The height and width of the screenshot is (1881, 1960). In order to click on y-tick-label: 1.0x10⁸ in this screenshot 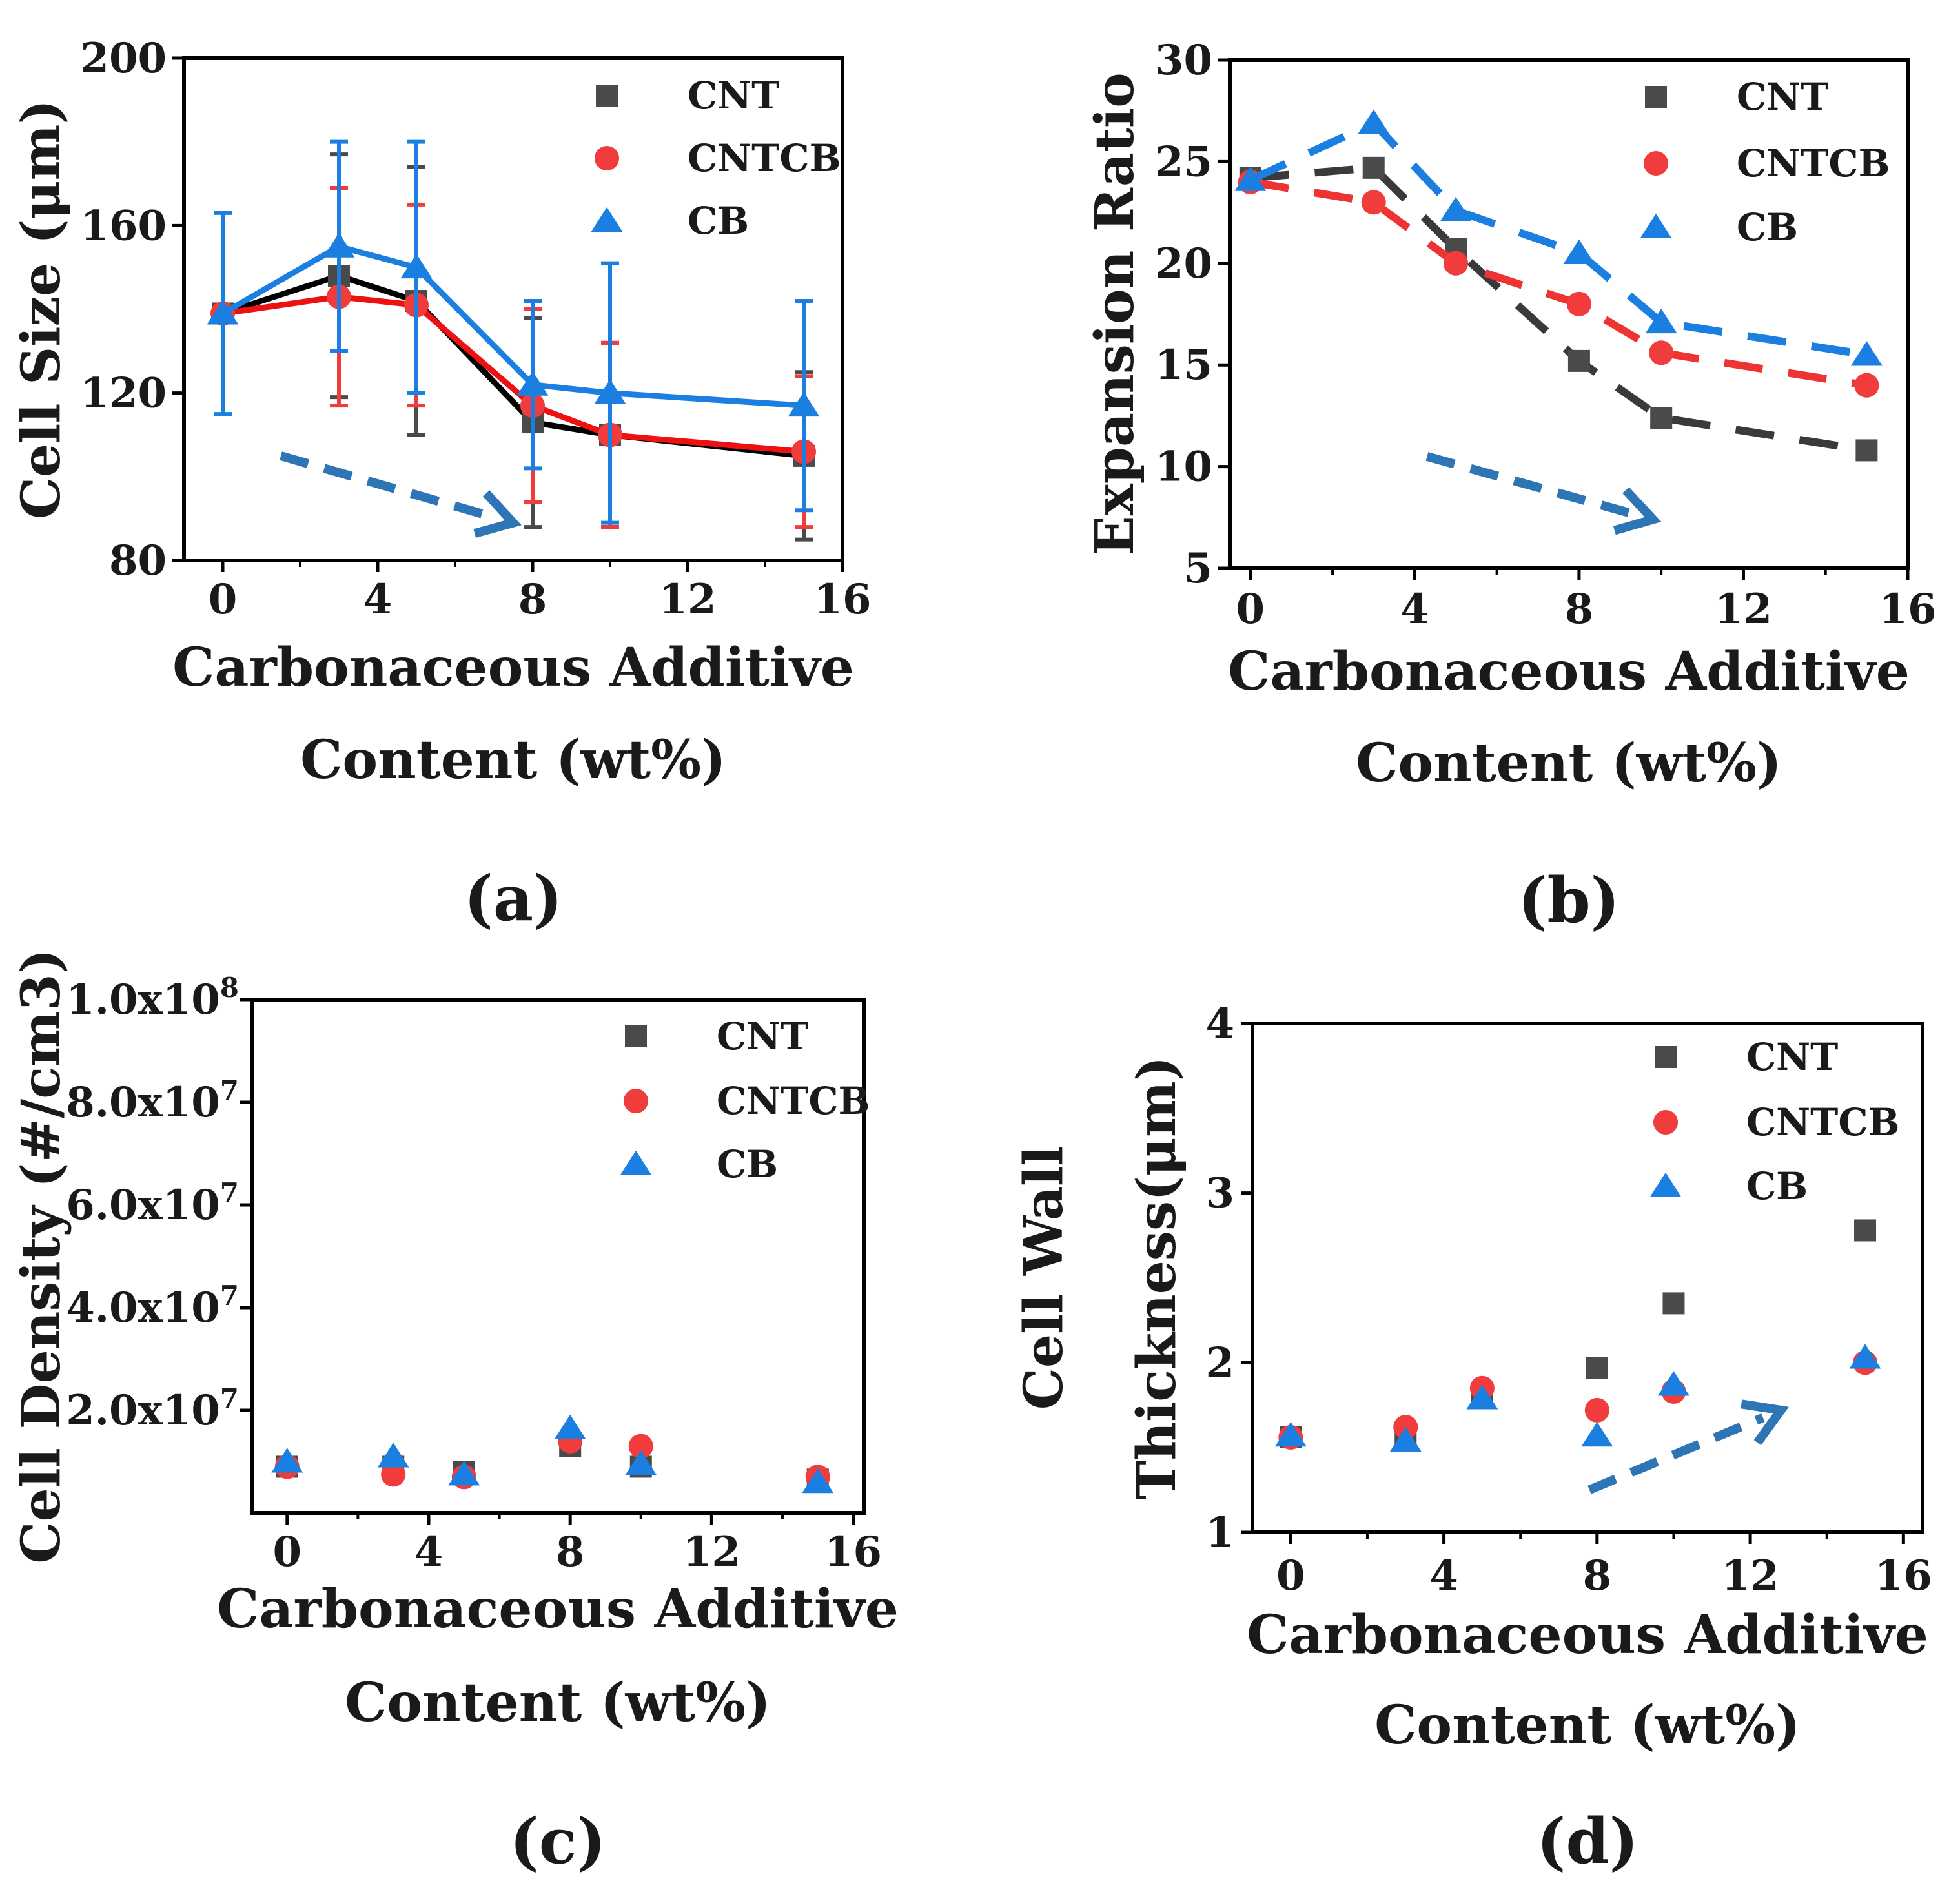, I will do `click(152, 998)`.